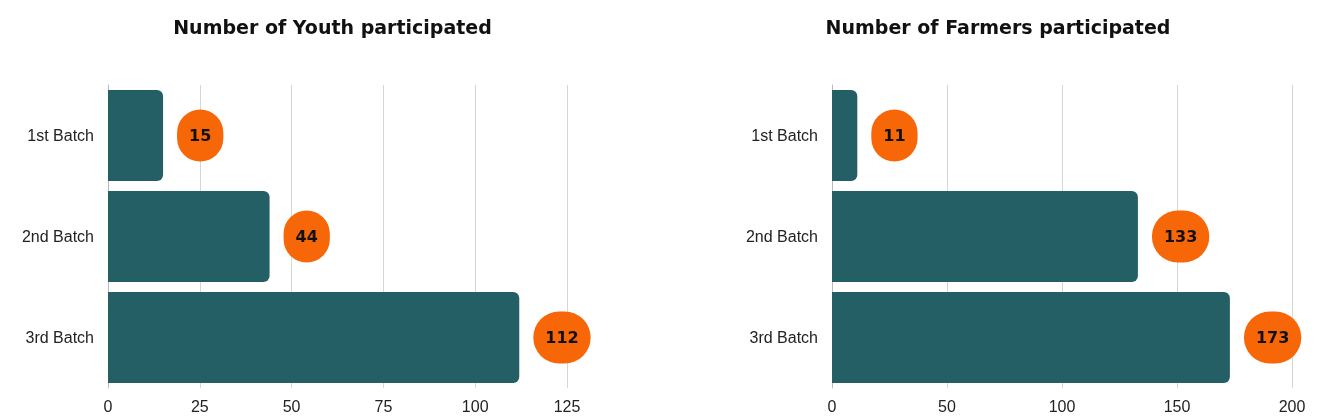 The image size is (1331, 419). What do you see at coordinates (200, 135) in the screenshot?
I see `data-label: 15` at bounding box center [200, 135].